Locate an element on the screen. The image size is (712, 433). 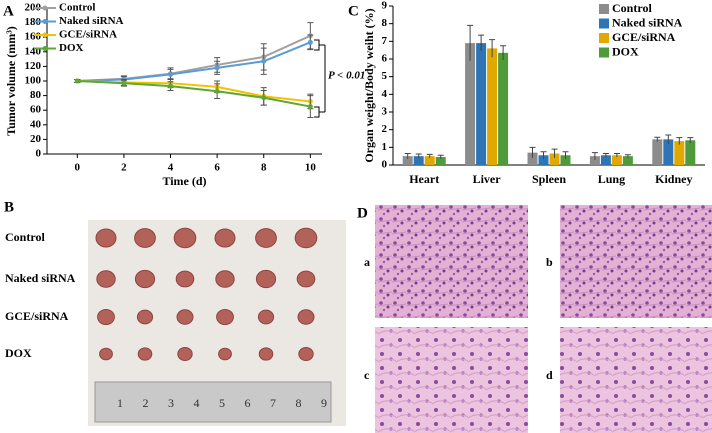
x-tick-label: Kidney is located at coordinates (673, 179).